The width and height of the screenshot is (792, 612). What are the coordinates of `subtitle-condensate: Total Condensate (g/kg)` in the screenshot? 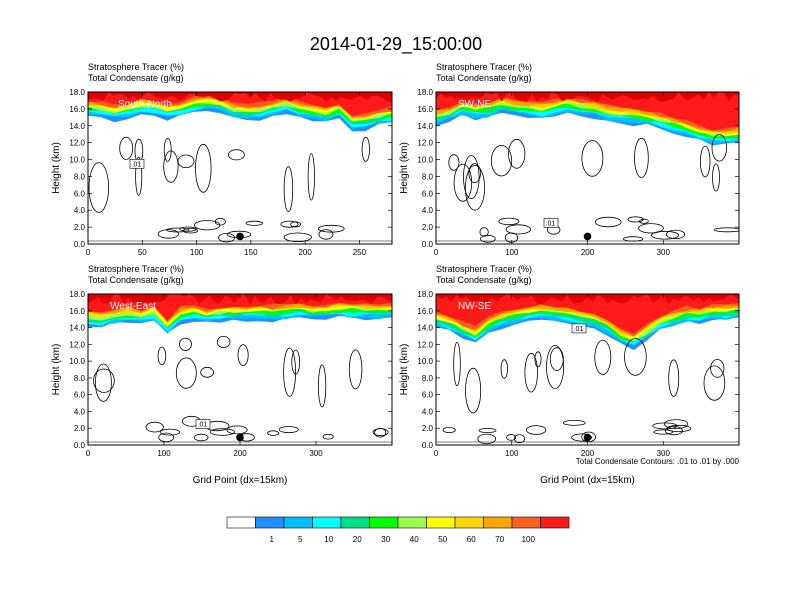 It's located at (136, 78).